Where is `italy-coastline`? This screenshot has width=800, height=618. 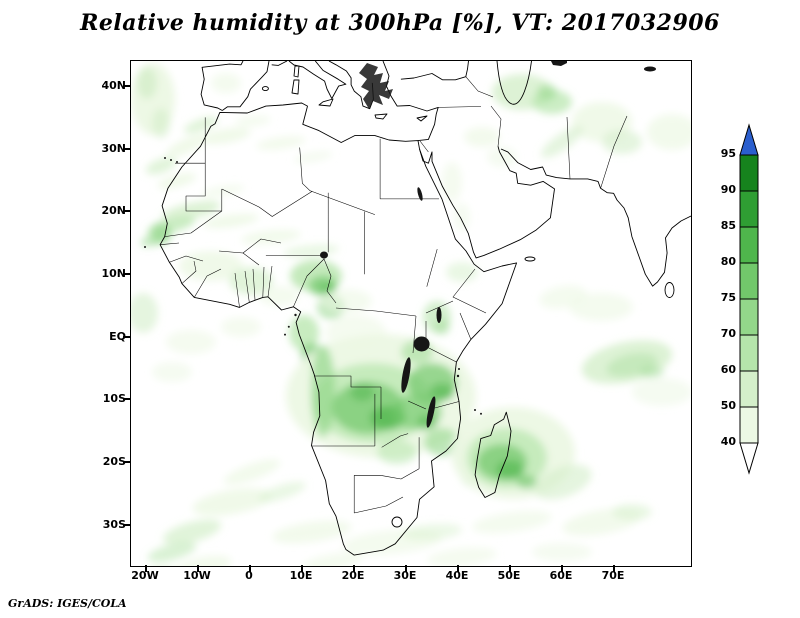 italy-coastline is located at coordinates (317, 80).